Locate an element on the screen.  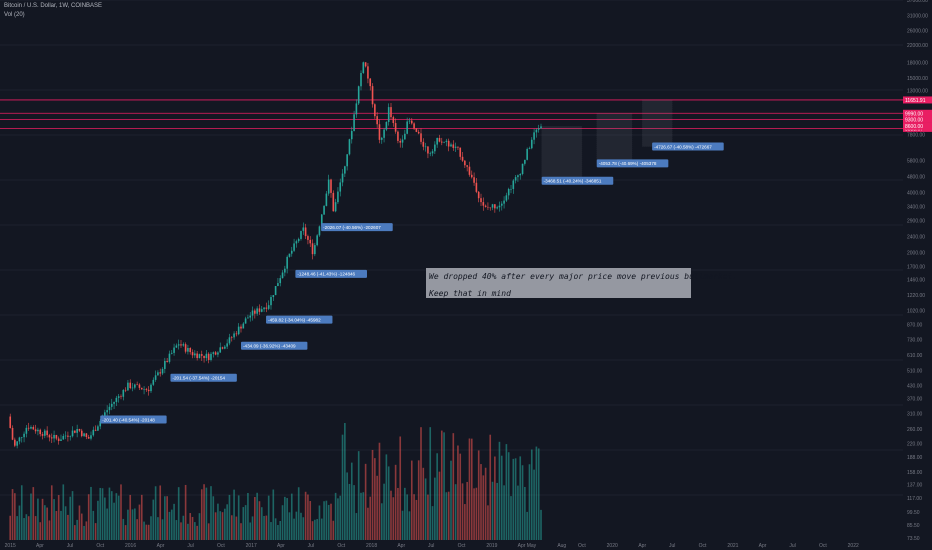
measure-label: -3468.51 (-40.24%) -346851 is located at coordinates (573, 181).